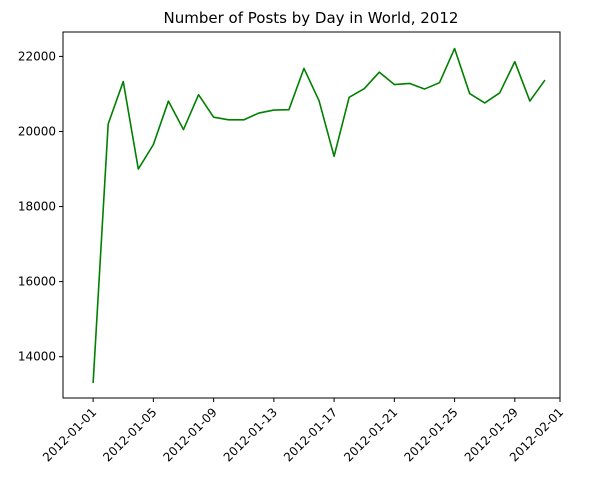 The image size is (595, 488). What do you see at coordinates (37, 207) in the screenshot?
I see `y-tick-label: 18000` at bounding box center [37, 207].